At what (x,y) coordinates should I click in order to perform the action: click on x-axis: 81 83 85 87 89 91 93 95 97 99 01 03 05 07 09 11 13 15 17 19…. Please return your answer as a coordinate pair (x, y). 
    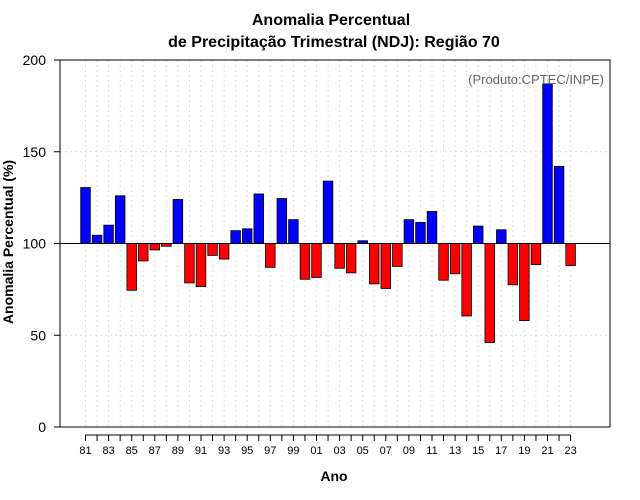
    Looking at the image, I should click on (328, 445).